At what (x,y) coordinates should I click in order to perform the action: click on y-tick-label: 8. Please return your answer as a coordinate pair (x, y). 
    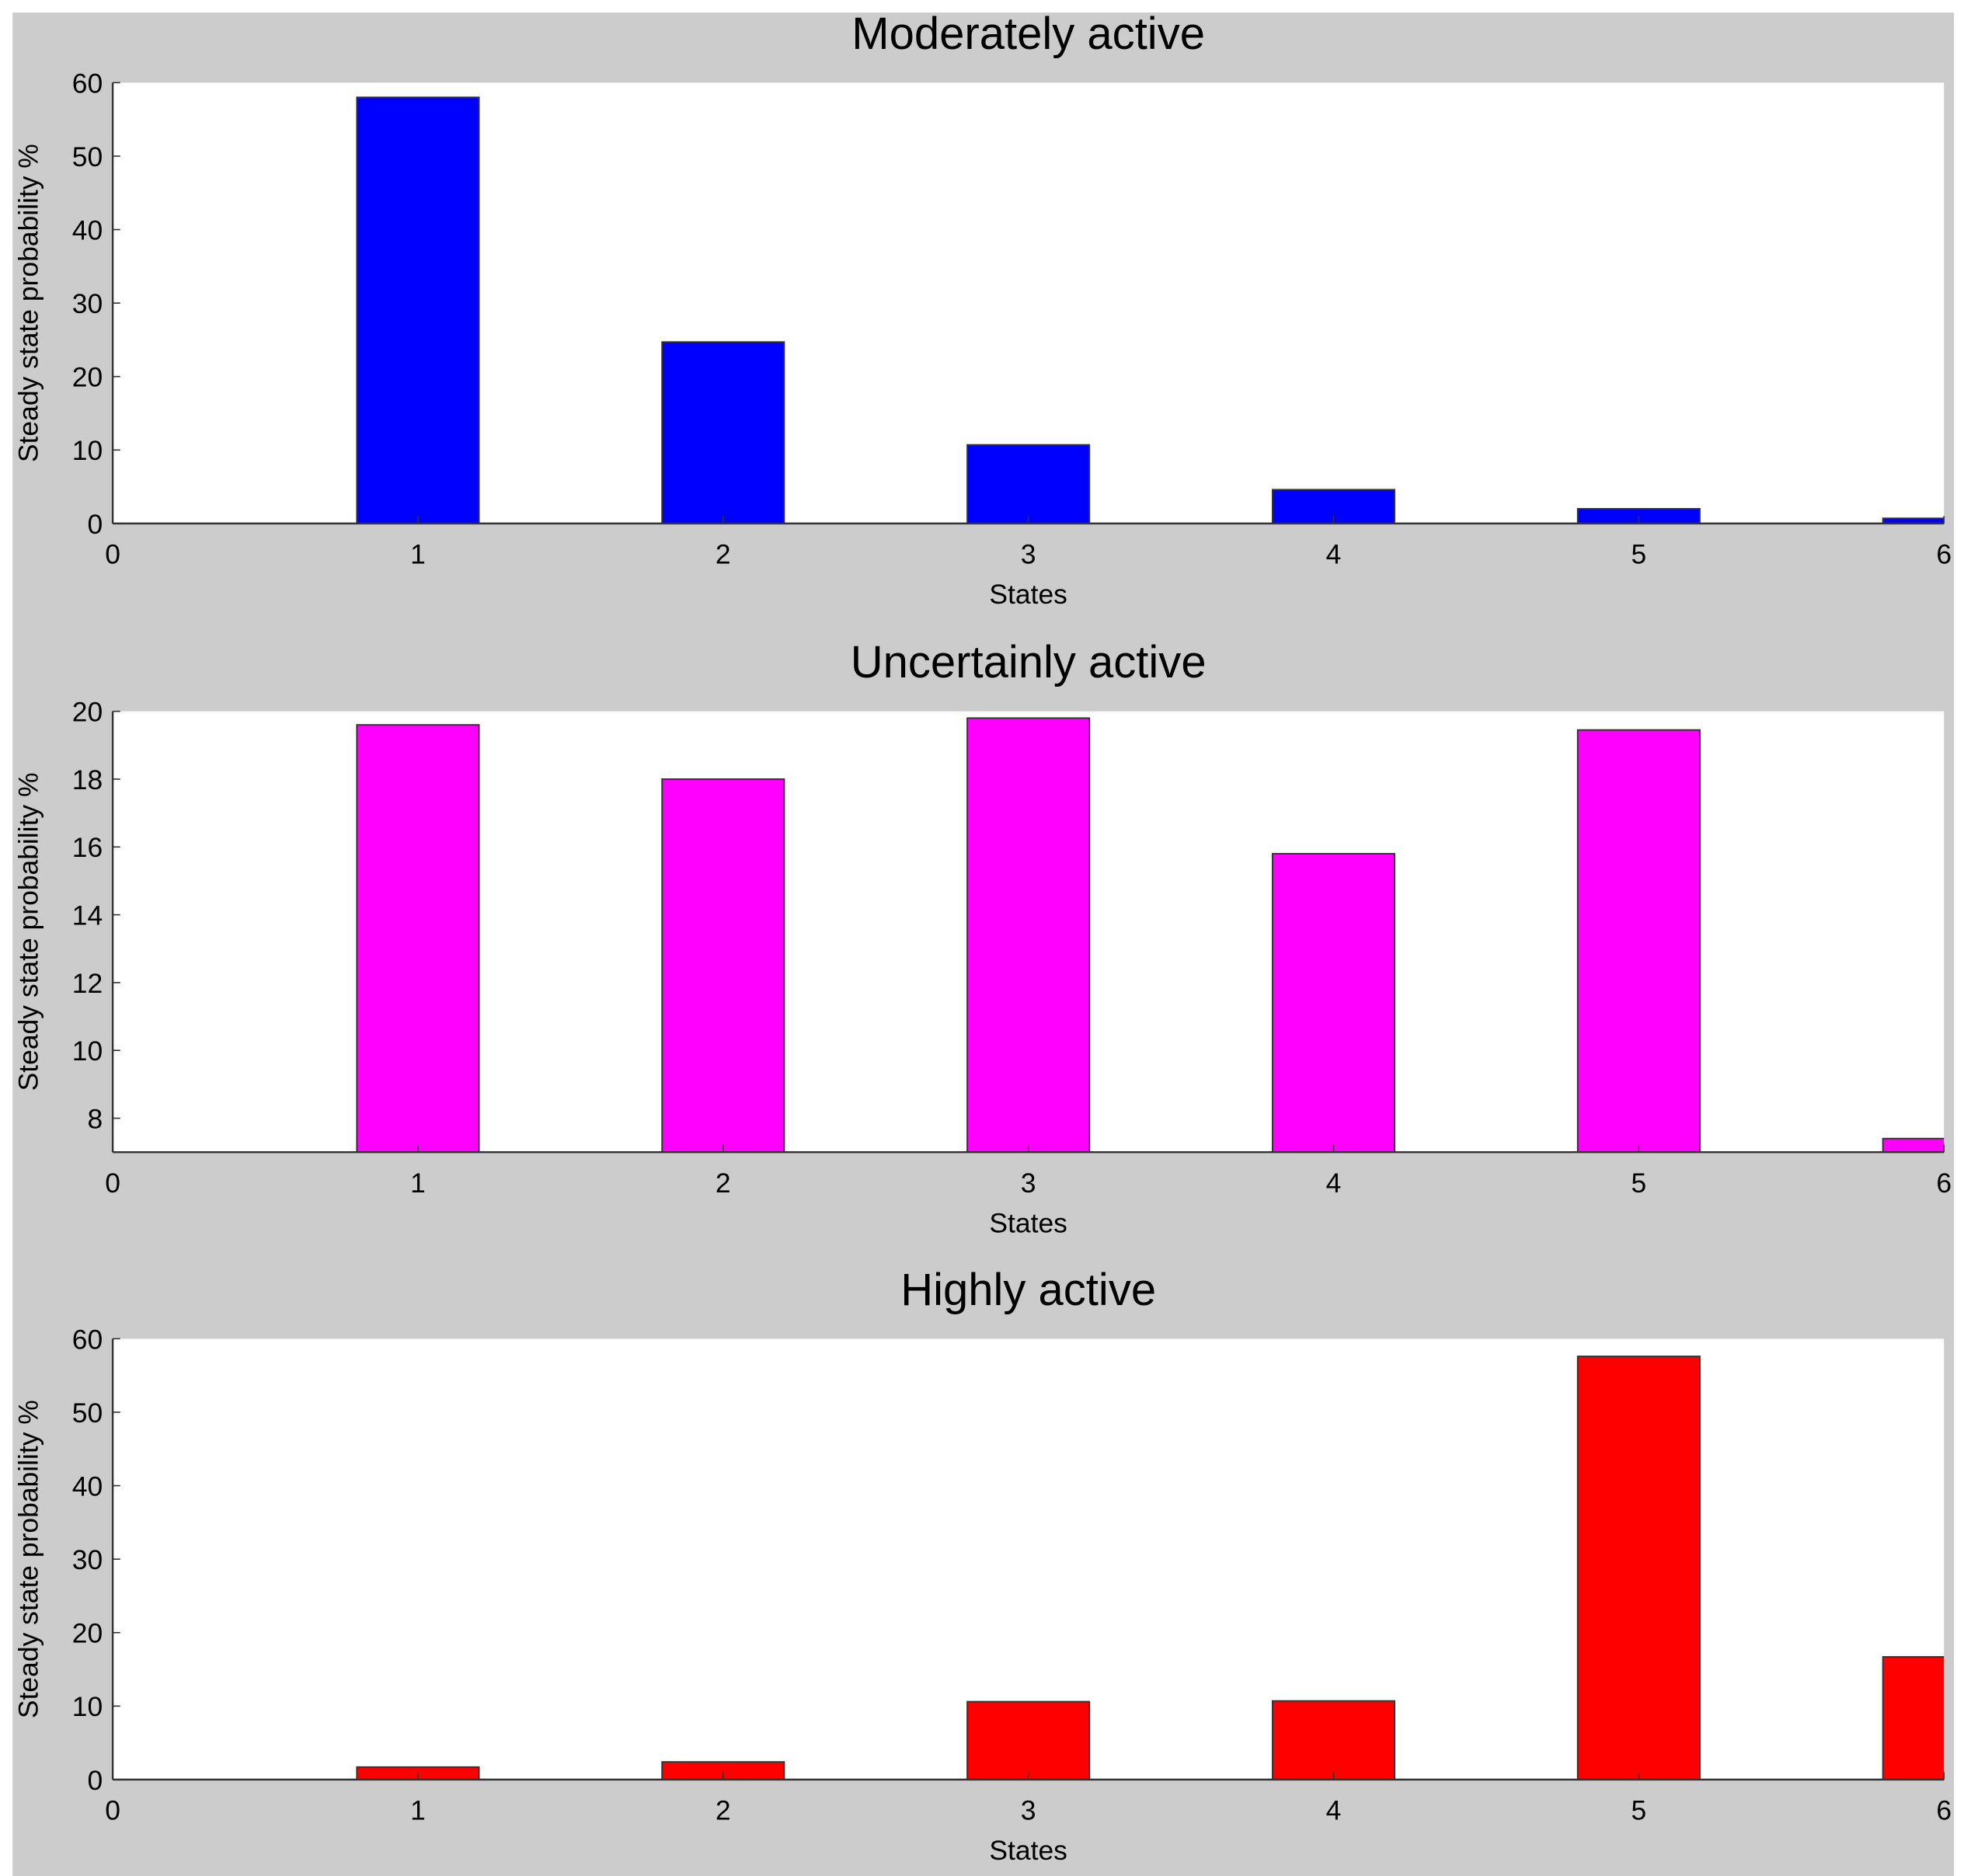
    Looking at the image, I should click on (95, 1118).